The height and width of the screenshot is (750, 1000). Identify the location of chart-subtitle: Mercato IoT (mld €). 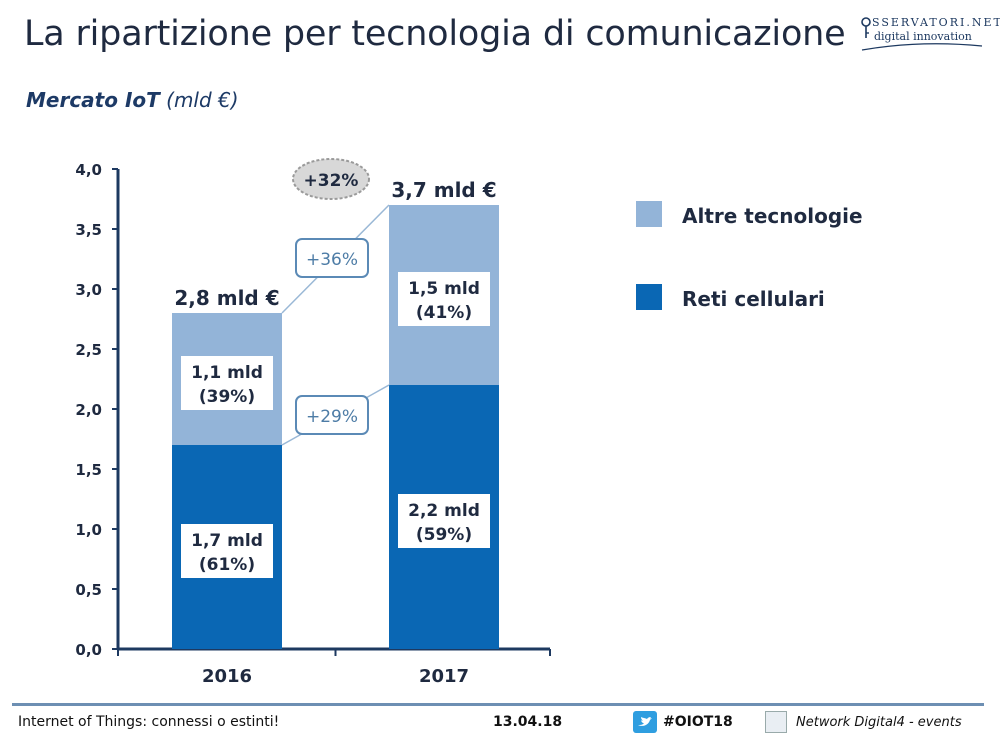
(132, 100).